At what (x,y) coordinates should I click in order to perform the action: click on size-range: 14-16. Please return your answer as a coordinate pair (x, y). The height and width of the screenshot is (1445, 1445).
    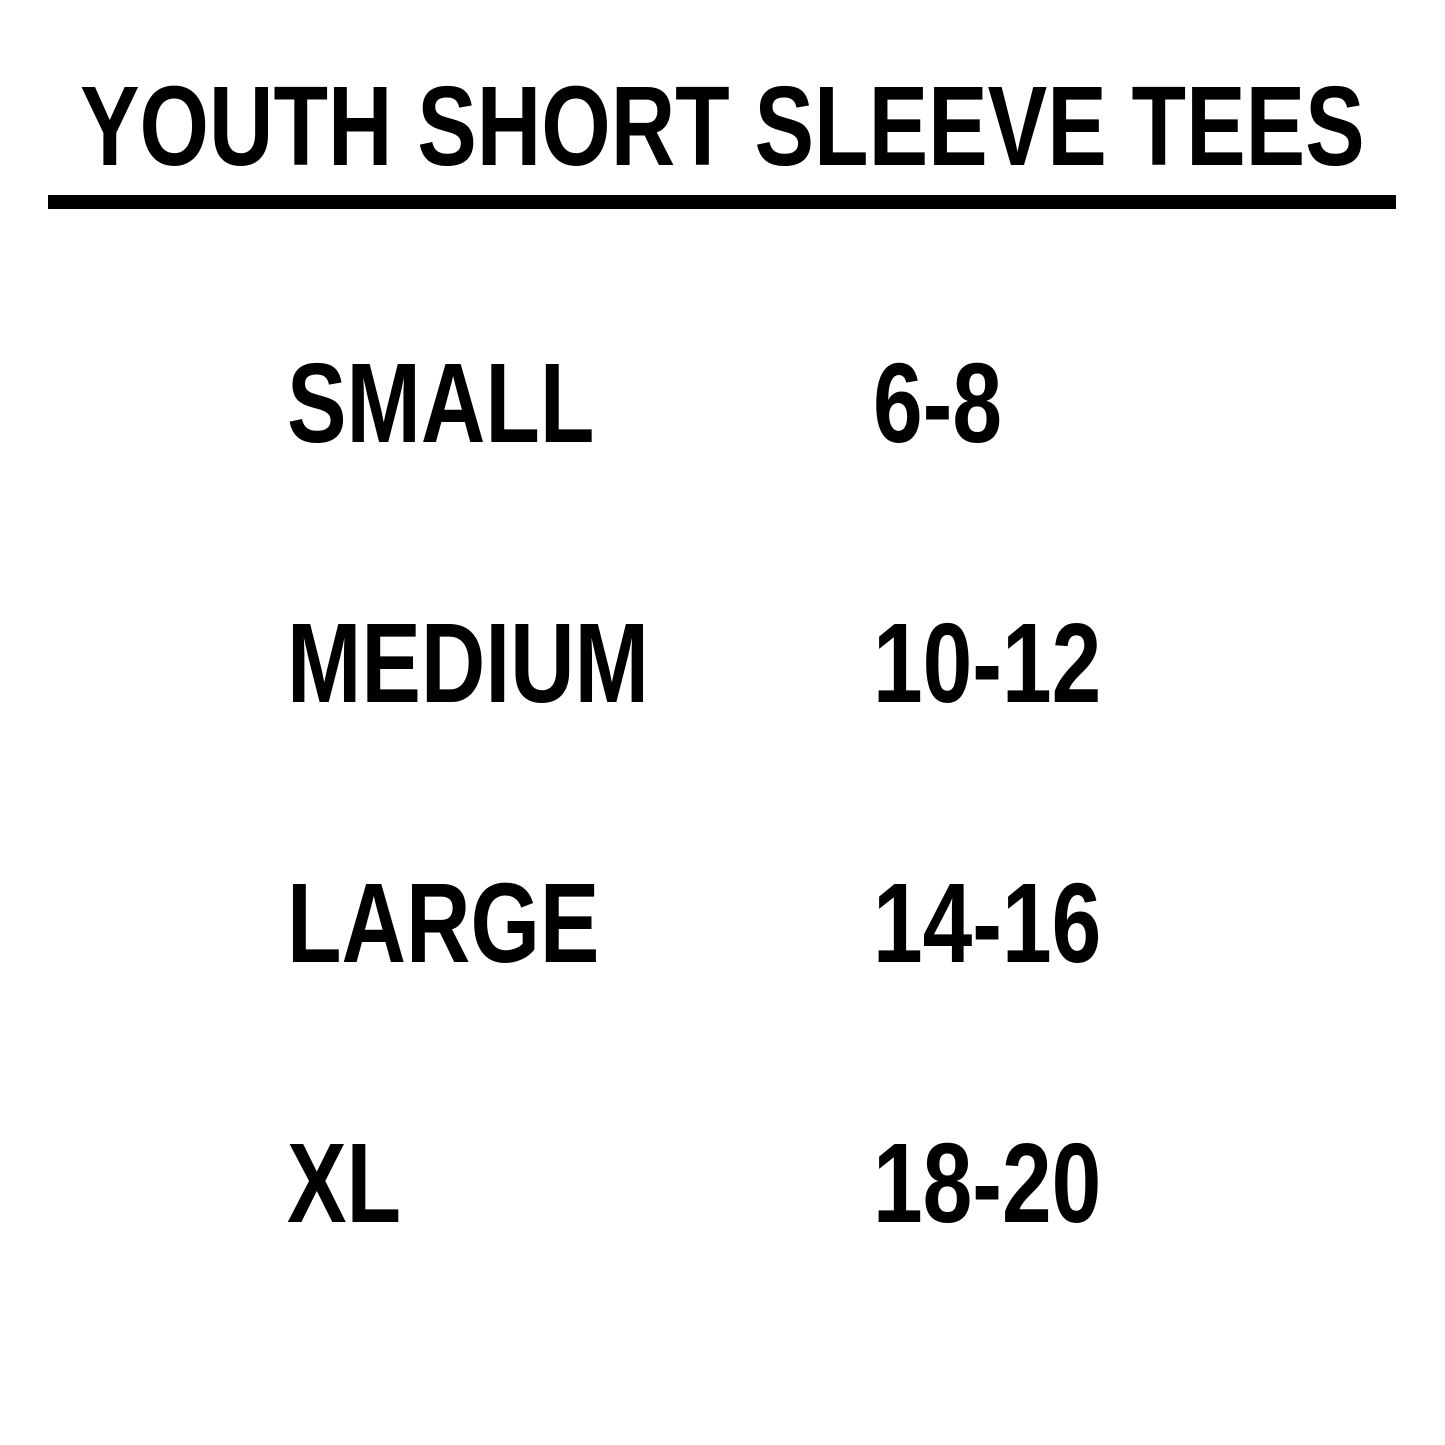
    Looking at the image, I should click on (987, 923).